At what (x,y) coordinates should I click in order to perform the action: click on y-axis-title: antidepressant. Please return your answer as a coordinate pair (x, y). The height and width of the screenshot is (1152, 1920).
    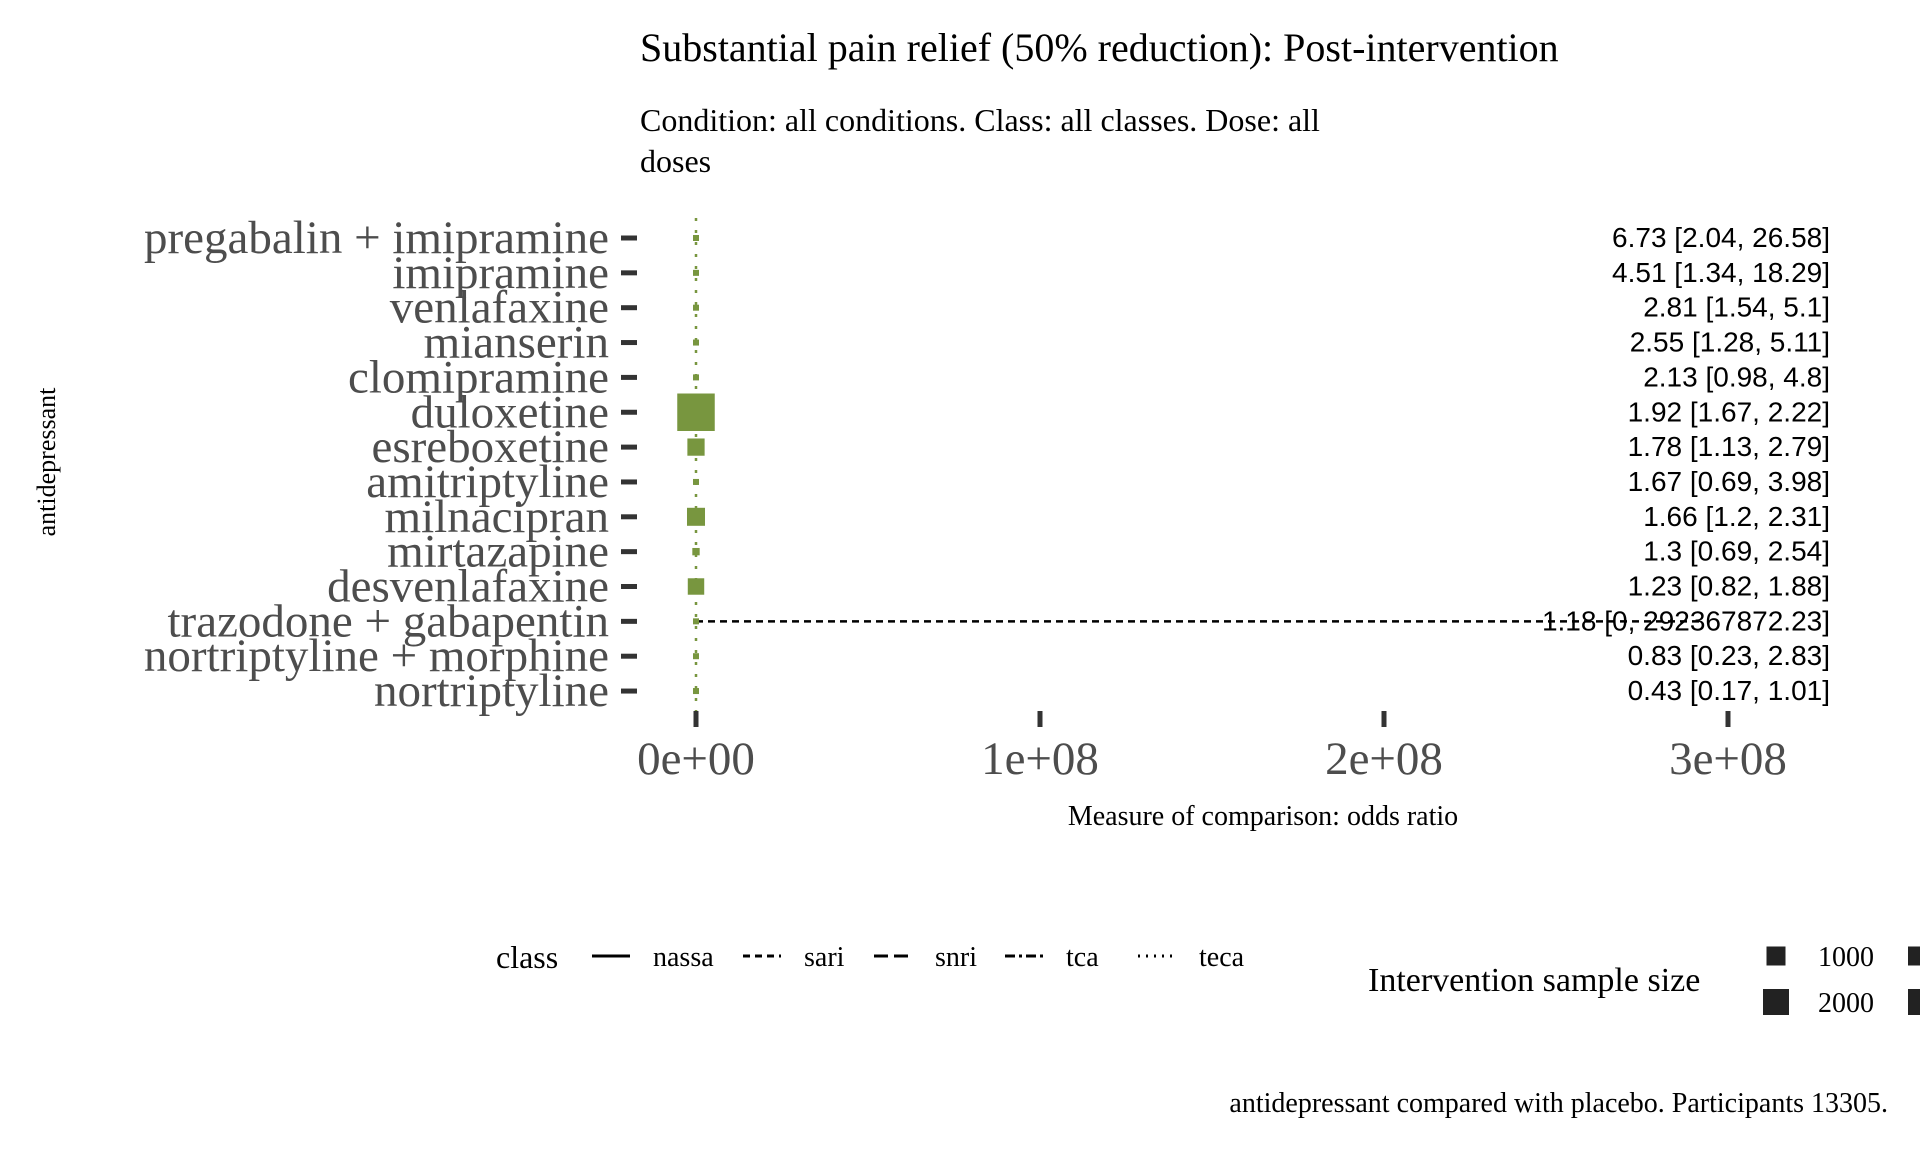
    Looking at the image, I should click on (46, 462).